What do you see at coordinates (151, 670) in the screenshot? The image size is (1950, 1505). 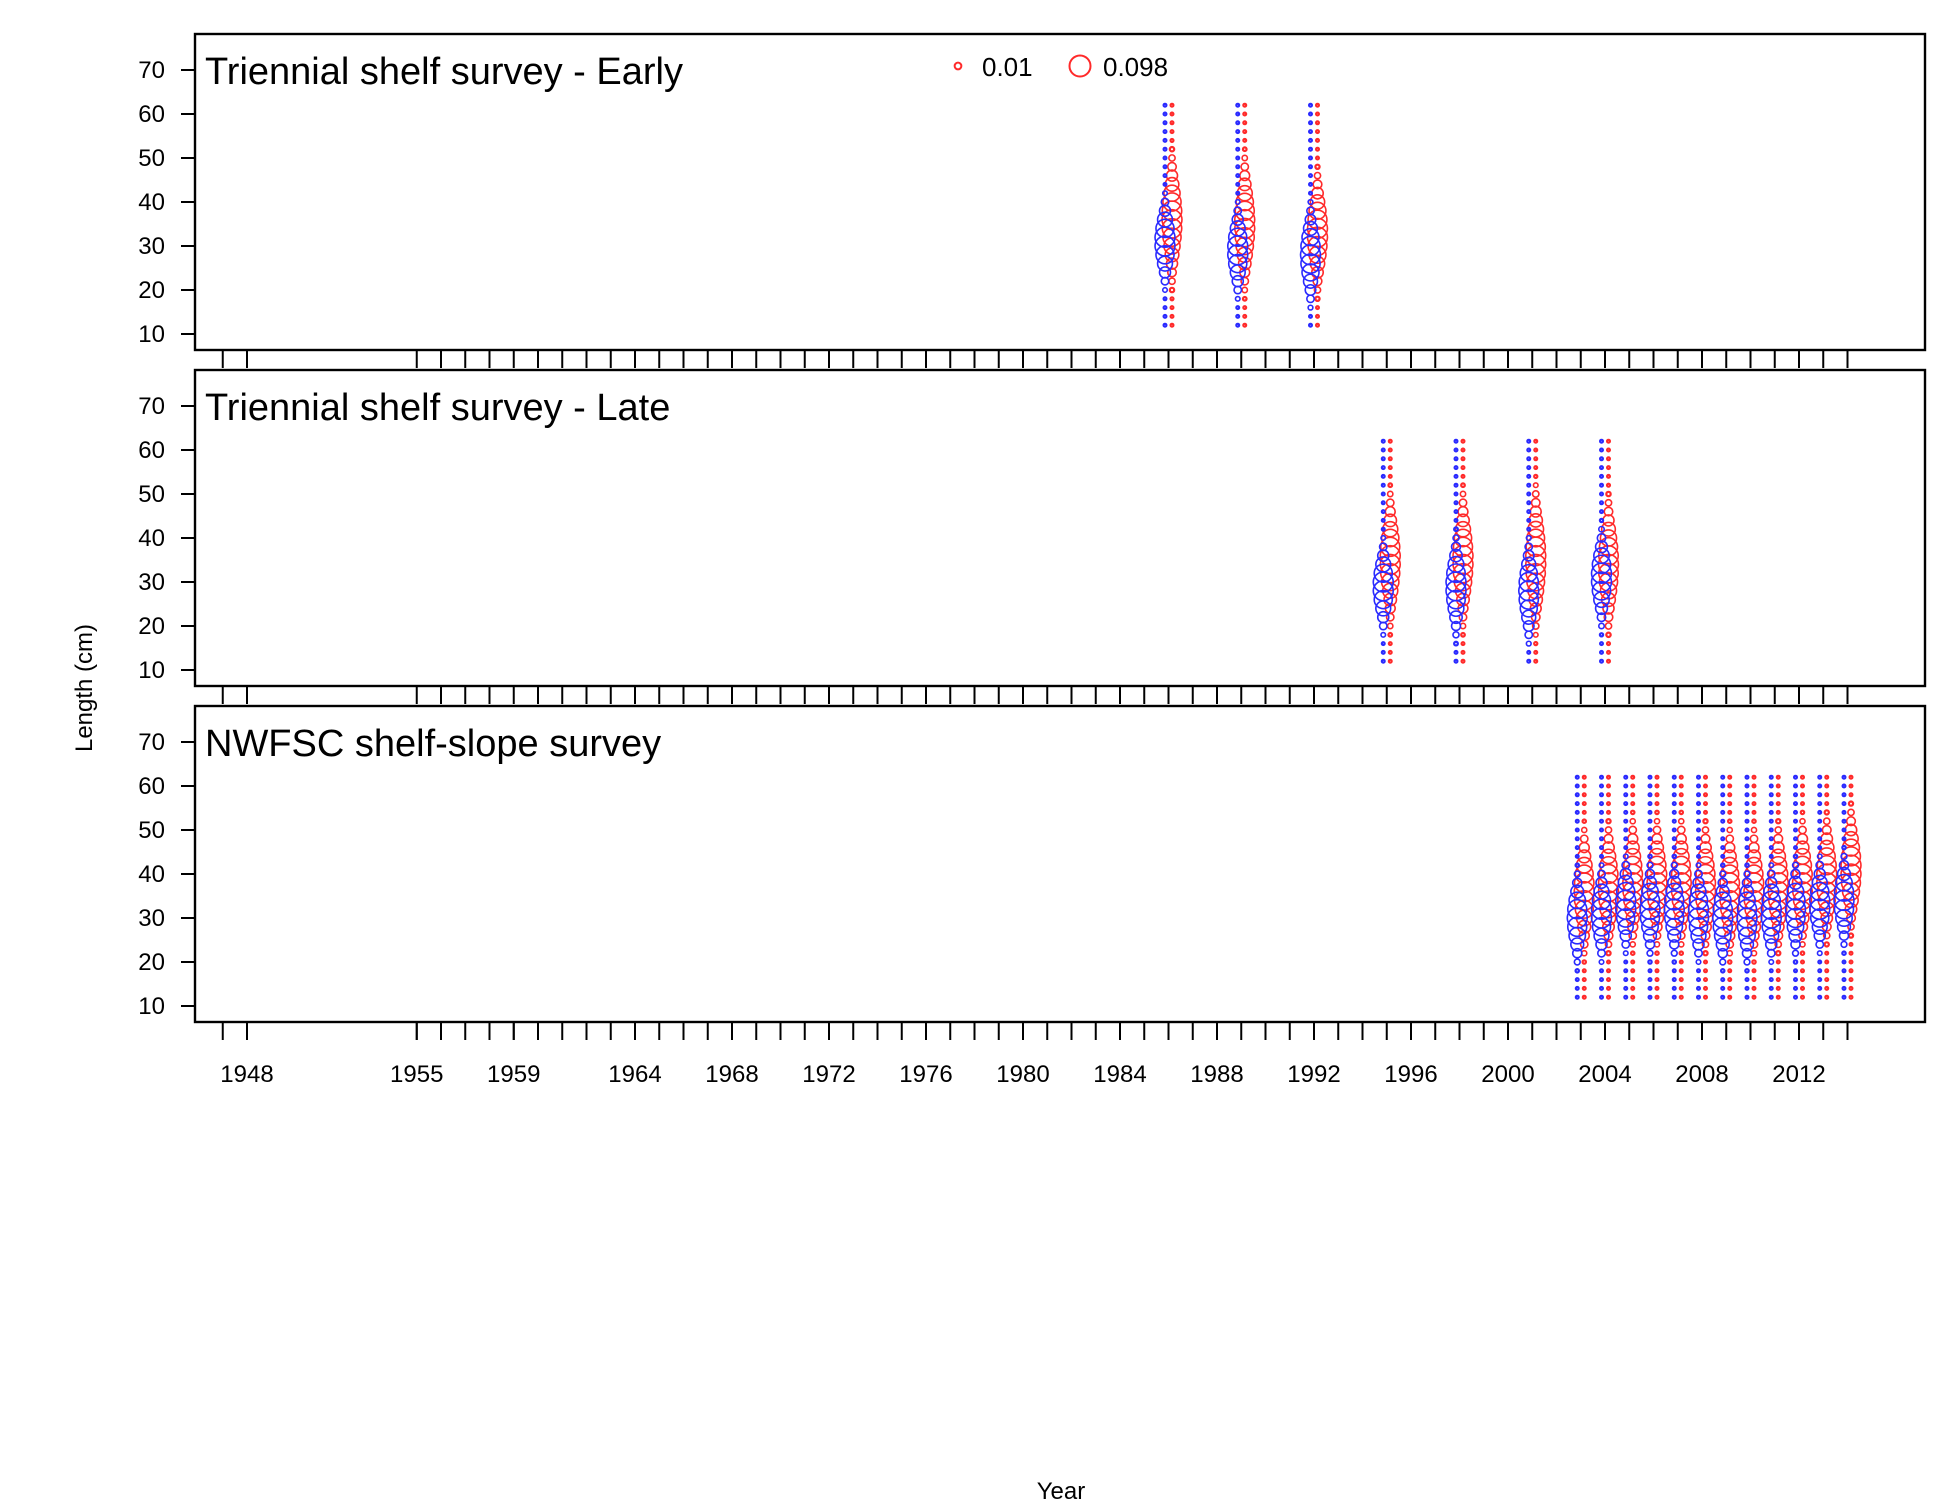 I see `y-tick-label: 10` at bounding box center [151, 670].